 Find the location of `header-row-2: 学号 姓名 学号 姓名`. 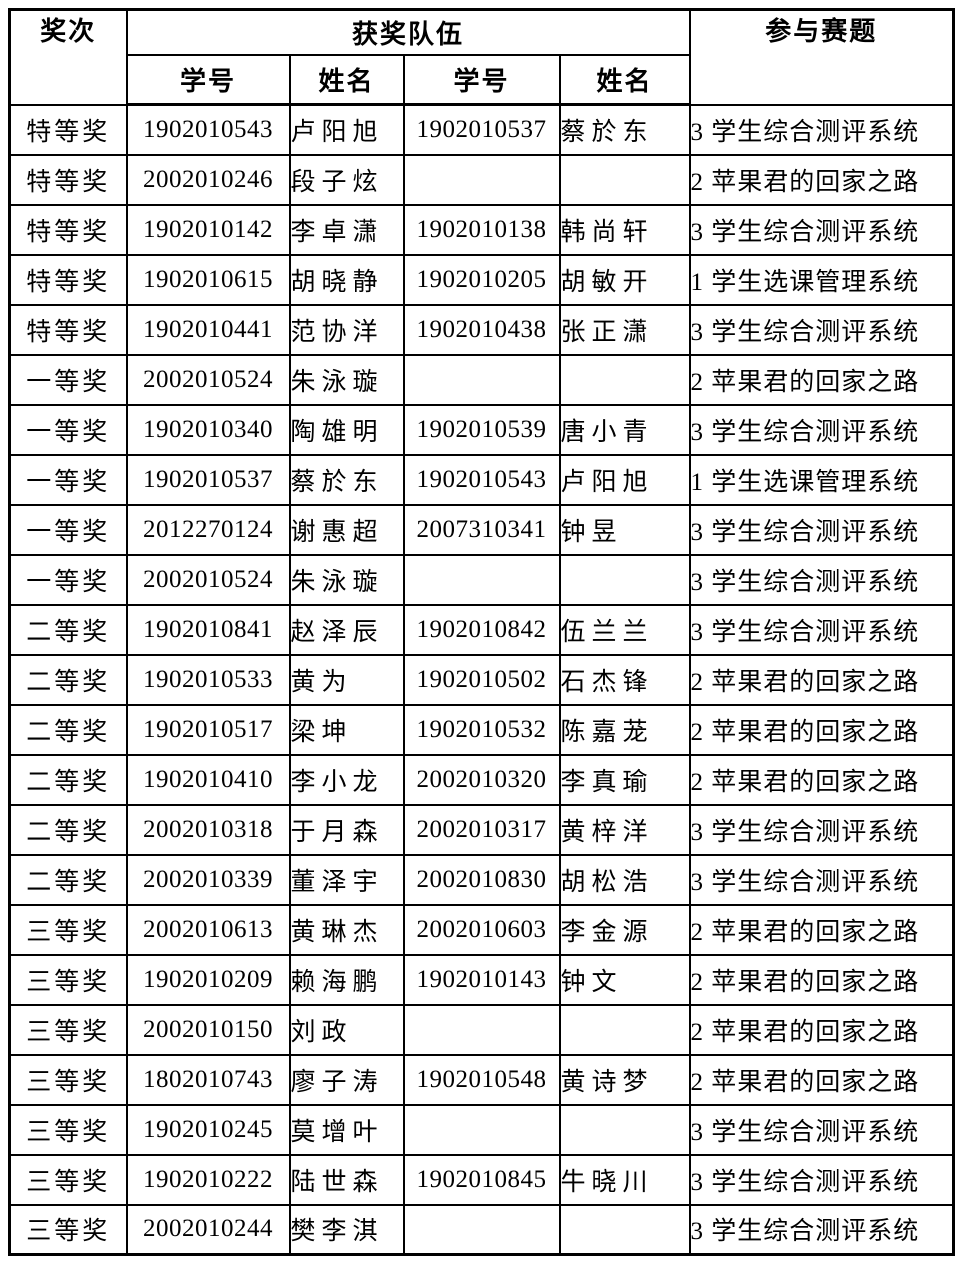

header-row-2: 学号 姓名 学号 姓名 is located at coordinates (482, 79).